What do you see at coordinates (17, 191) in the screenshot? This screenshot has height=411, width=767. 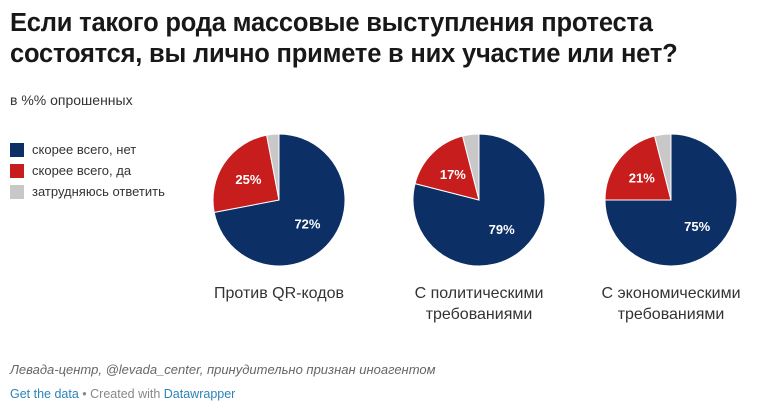 I see `legend-swatch-undecided` at bounding box center [17, 191].